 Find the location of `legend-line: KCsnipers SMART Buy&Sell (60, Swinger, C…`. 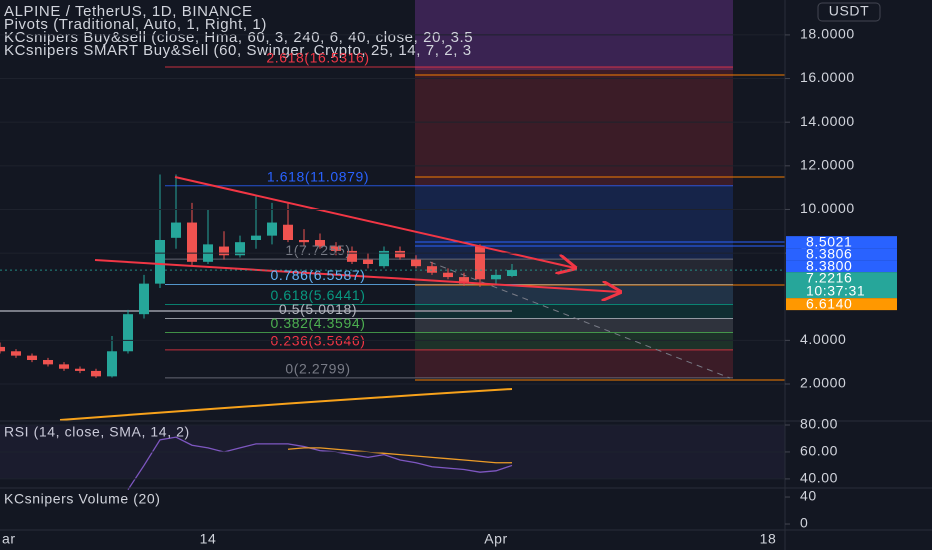

legend-line: KCsnipers SMART Buy&Sell (60, Swinger, C… is located at coordinates (238, 50).